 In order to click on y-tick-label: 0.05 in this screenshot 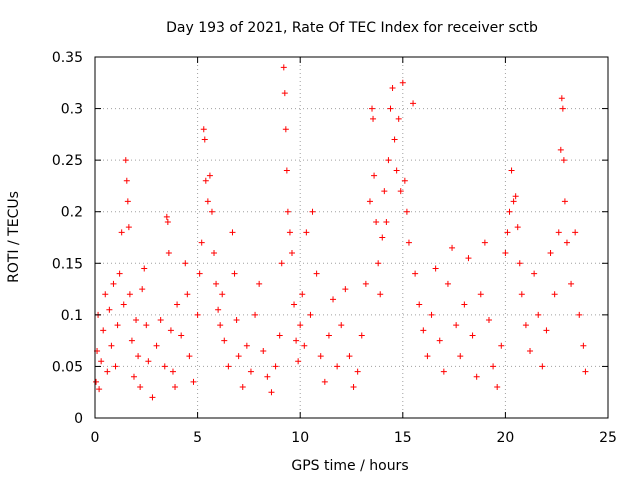, I will do `click(67, 367)`.